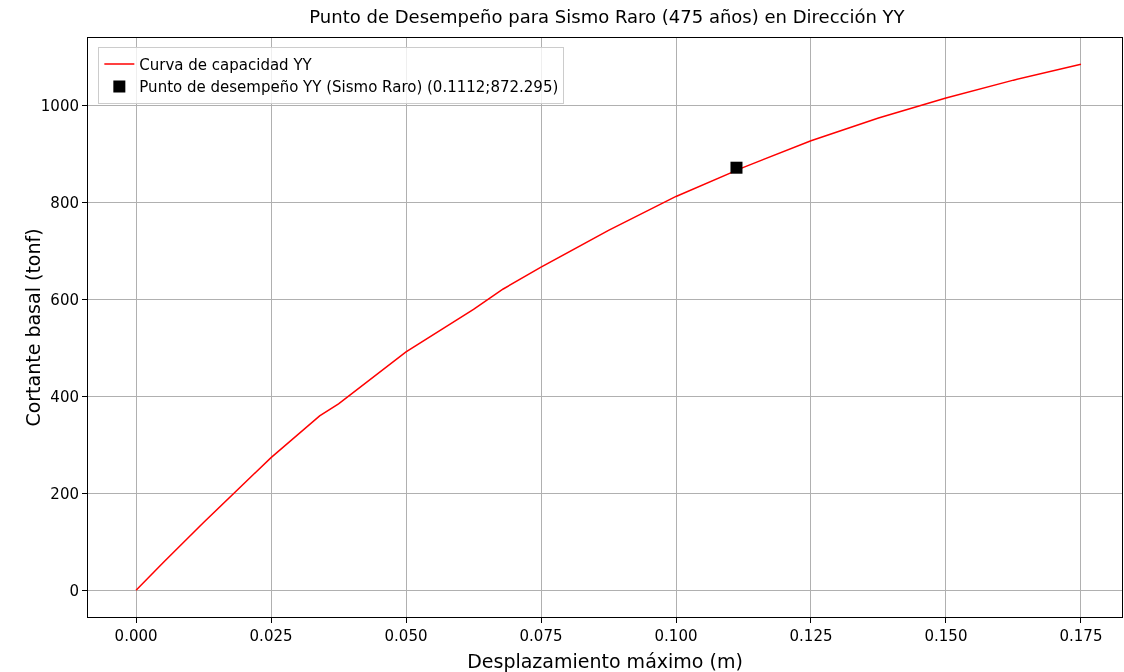  I want to click on x-tick-label: 0.025, so click(271, 636).